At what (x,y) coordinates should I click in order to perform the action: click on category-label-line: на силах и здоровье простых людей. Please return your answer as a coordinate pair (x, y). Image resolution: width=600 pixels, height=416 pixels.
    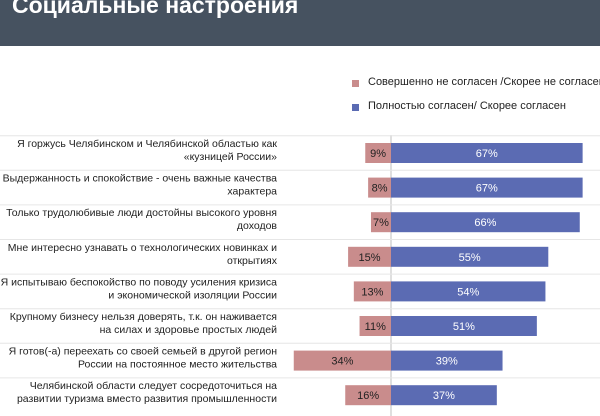
    Looking at the image, I should click on (188, 330).